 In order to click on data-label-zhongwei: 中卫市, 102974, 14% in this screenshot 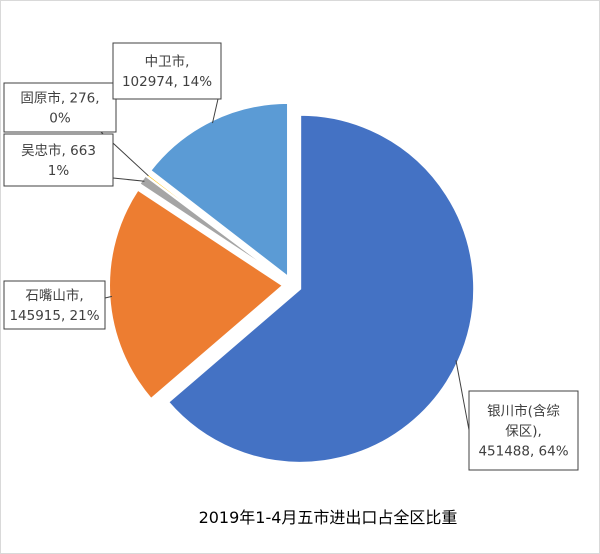, I will do `click(167, 71)`.